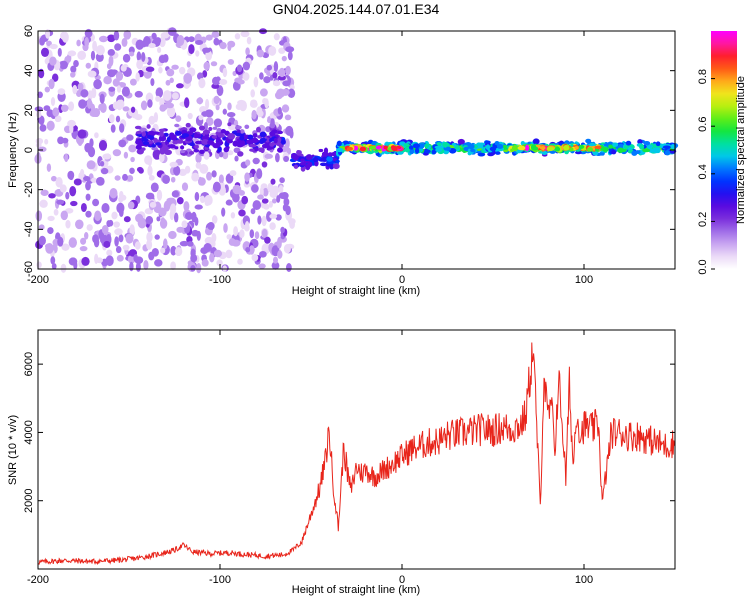  What do you see at coordinates (13, 150) in the screenshot?
I see `spectrogram-y-axis-label: Frequency (Hz)` at bounding box center [13, 150].